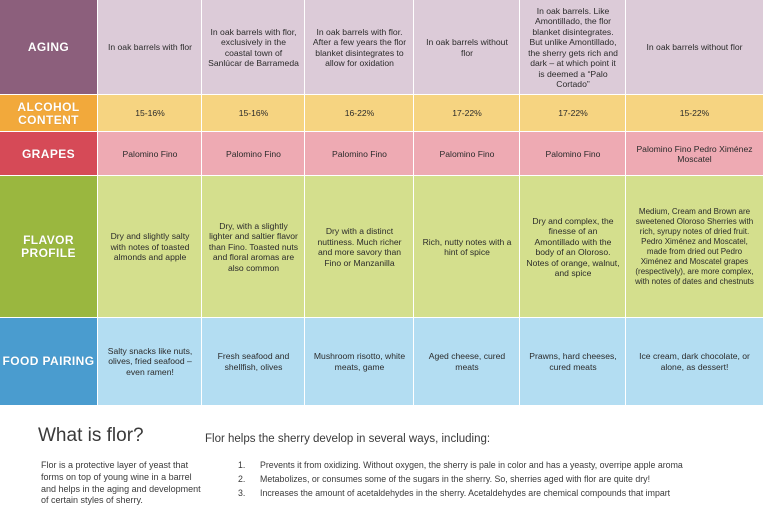 The width and height of the screenshot is (763, 507). Describe the element at coordinates (359, 361) in the screenshot. I see `table-cell: Mushroom risotto, white meats, game` at that location.